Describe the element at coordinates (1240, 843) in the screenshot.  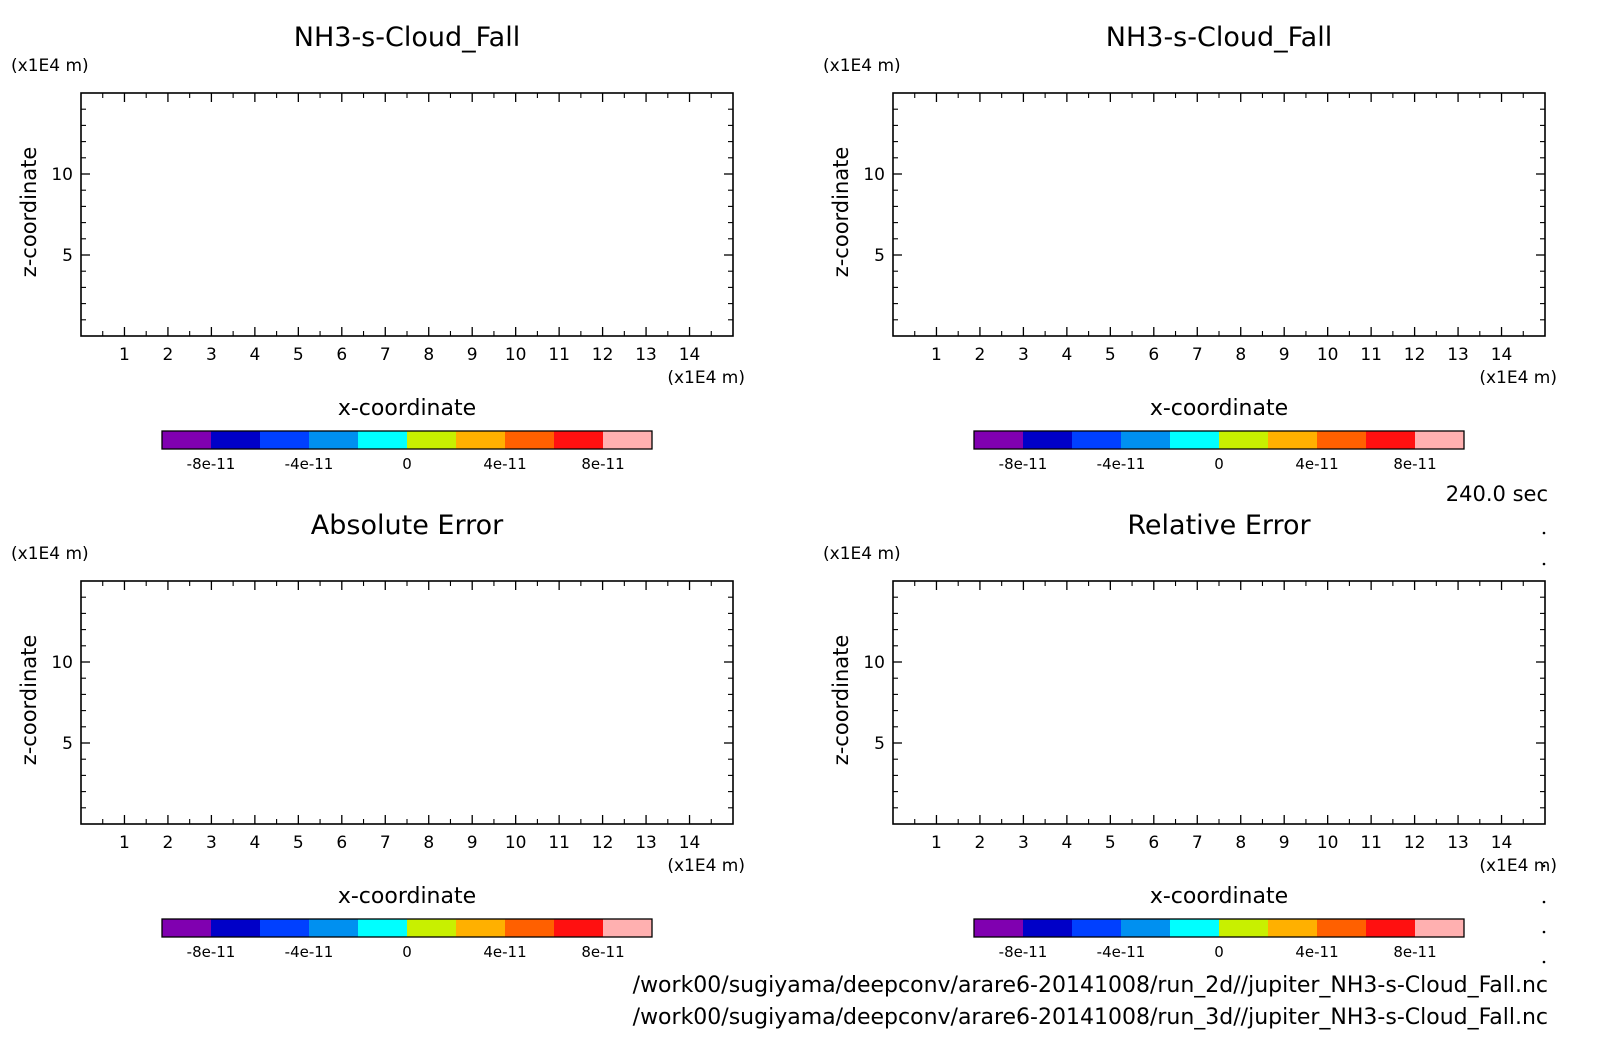
I see `x-tick-label: 8` at that location.